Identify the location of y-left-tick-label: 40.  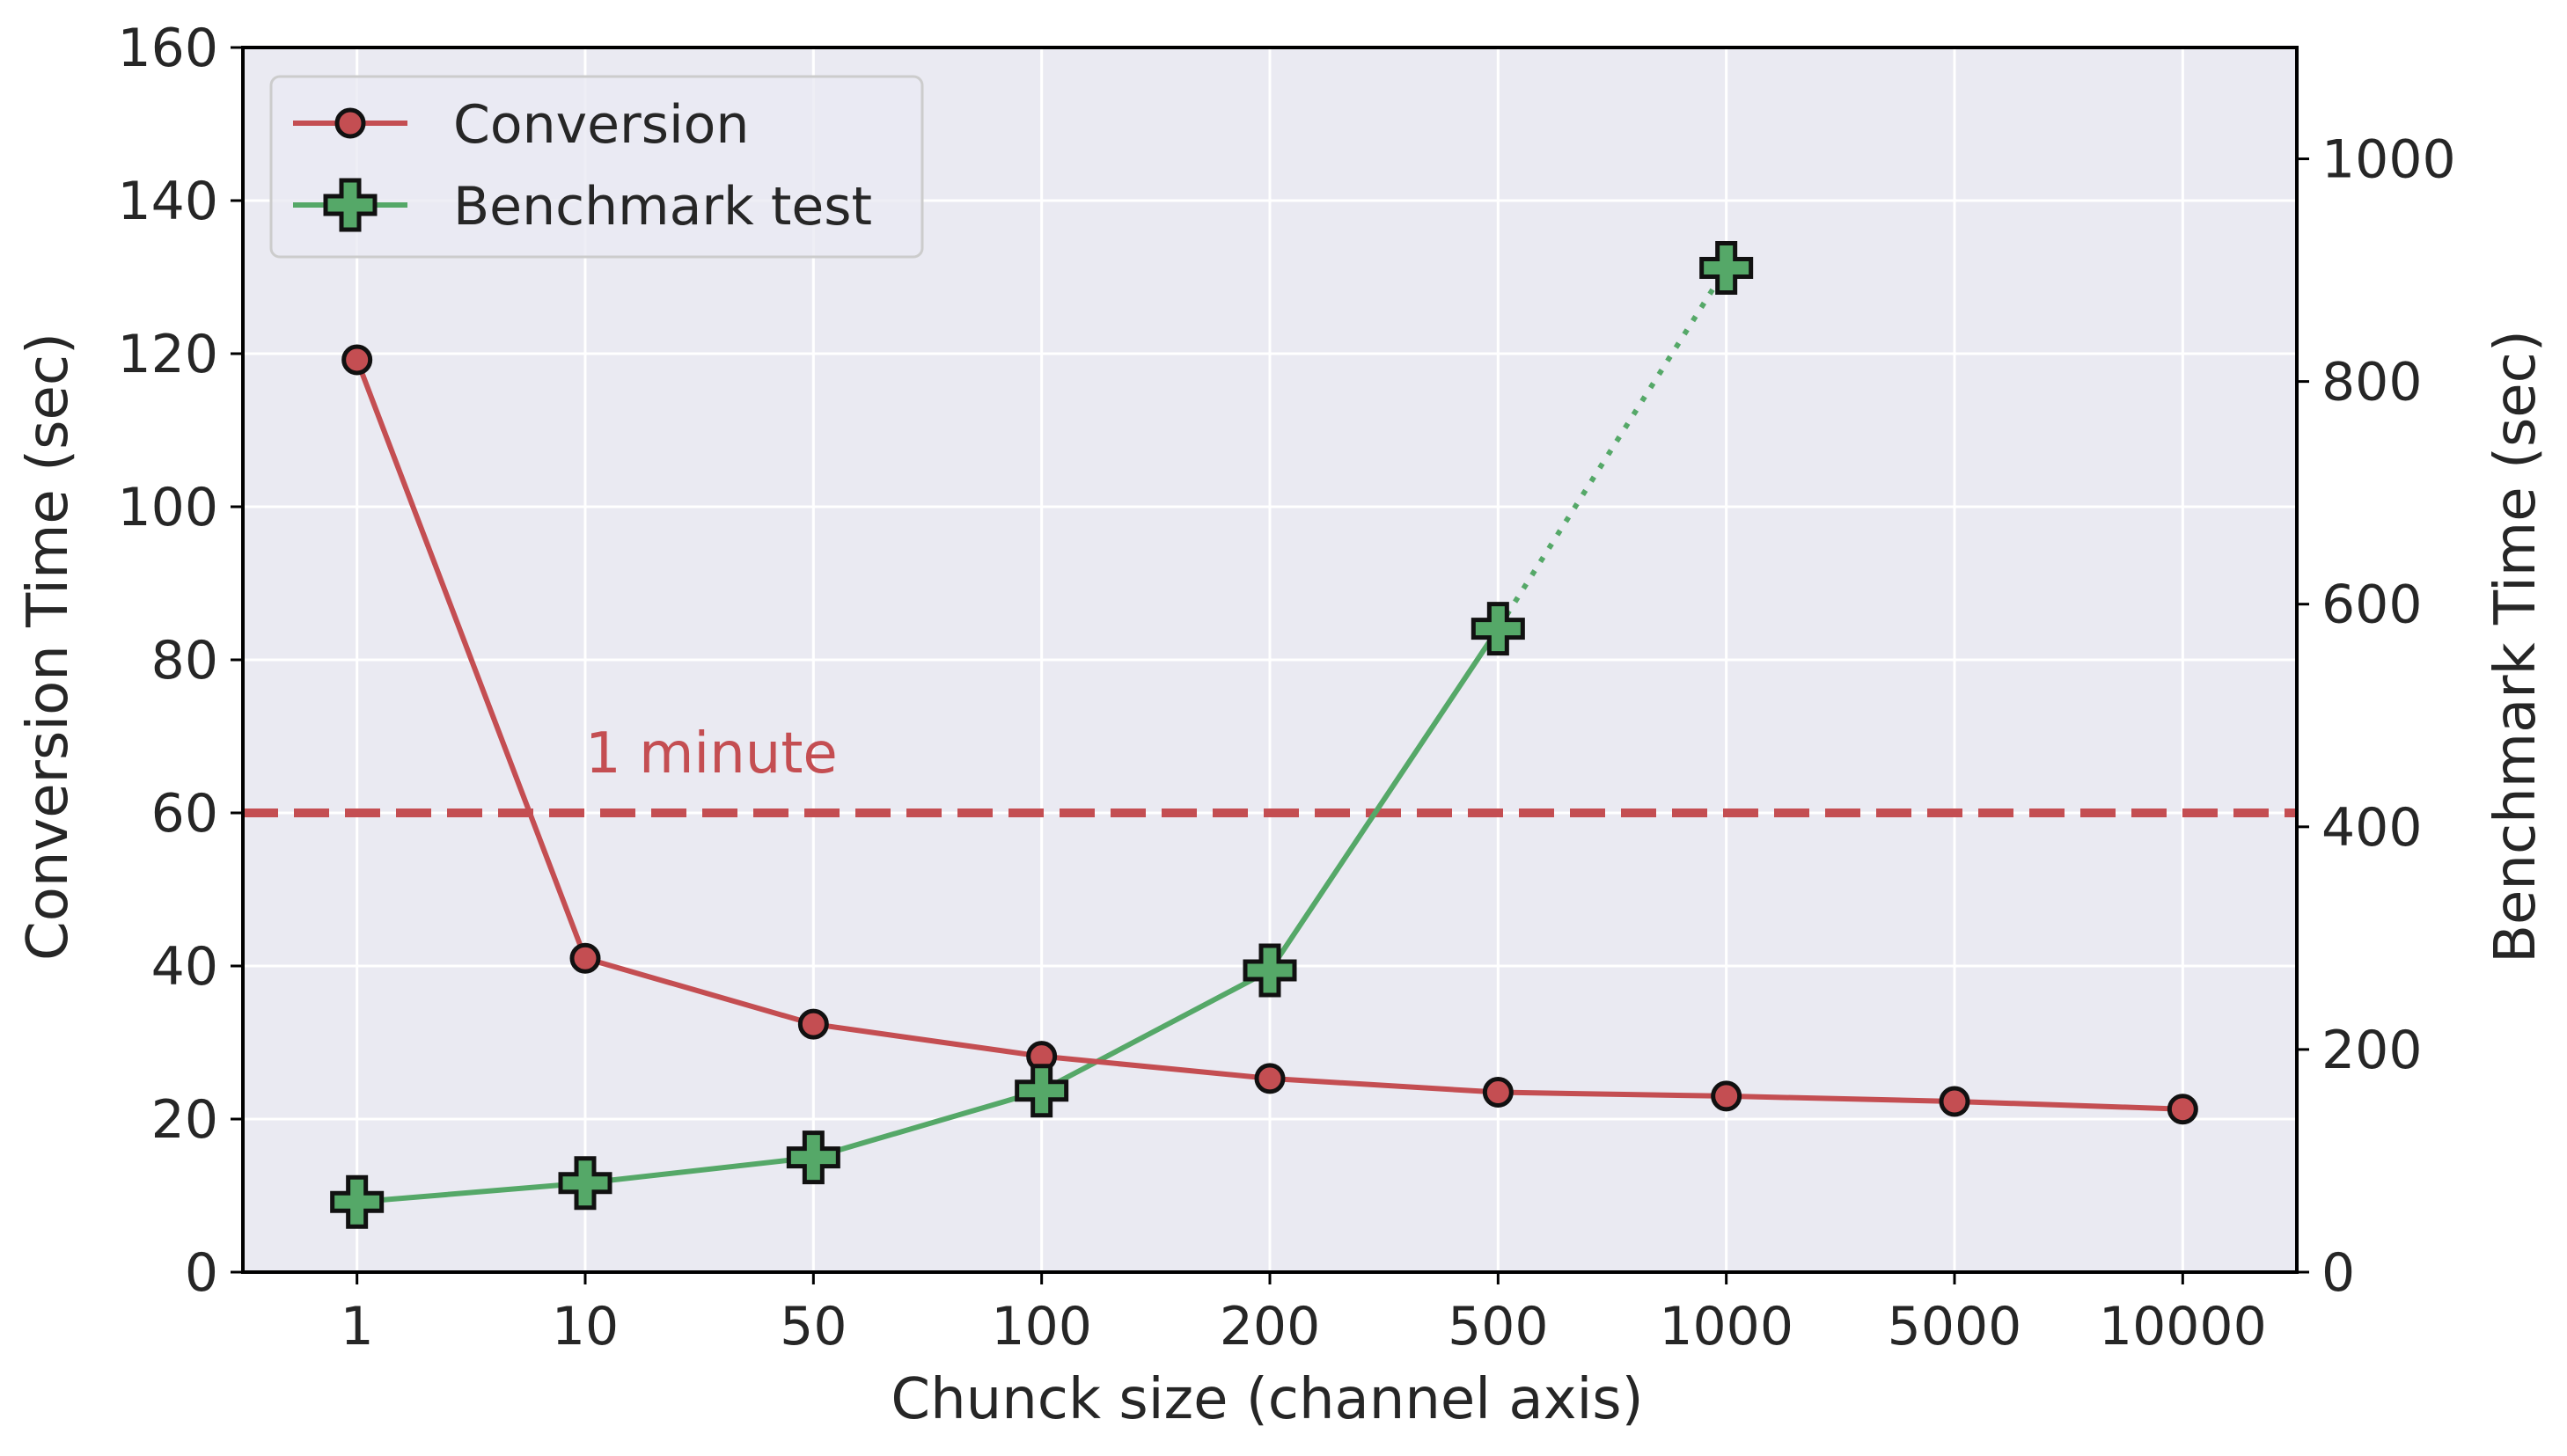
(184, 967).